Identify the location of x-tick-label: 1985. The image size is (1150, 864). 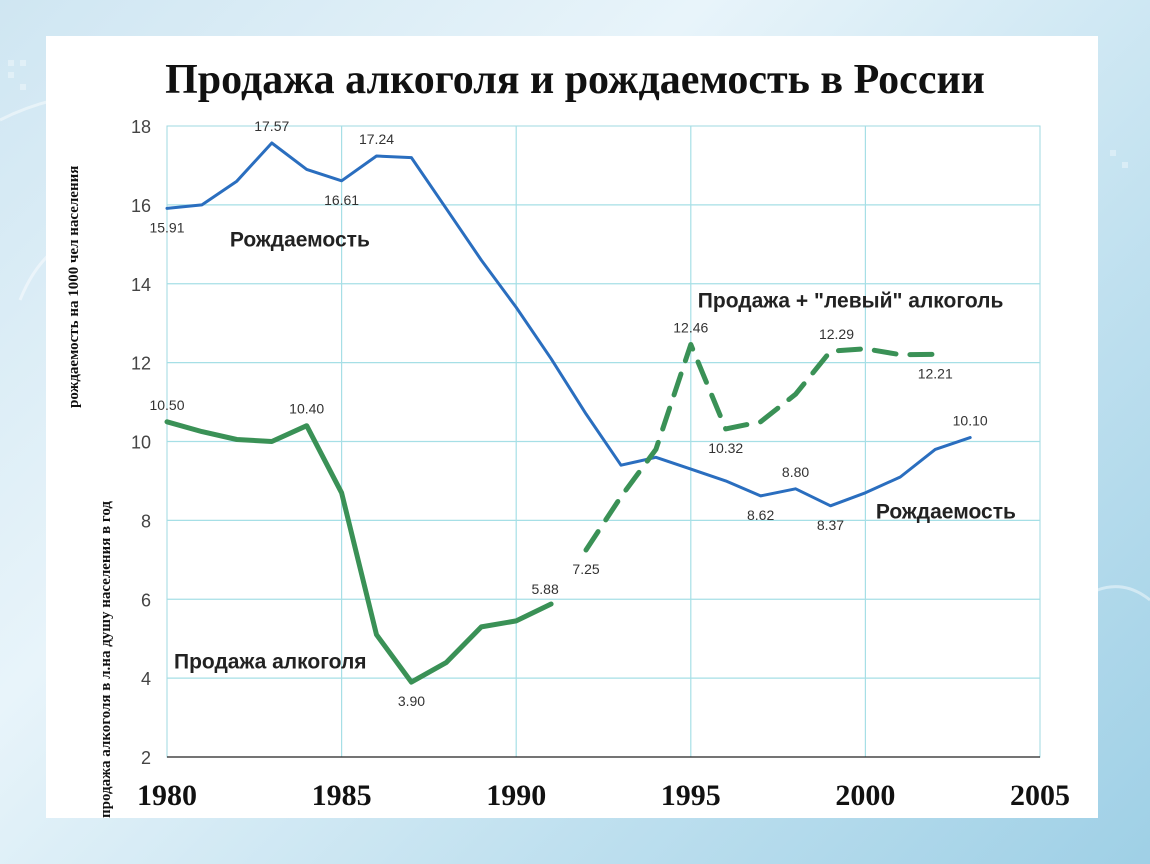
(342, 795).